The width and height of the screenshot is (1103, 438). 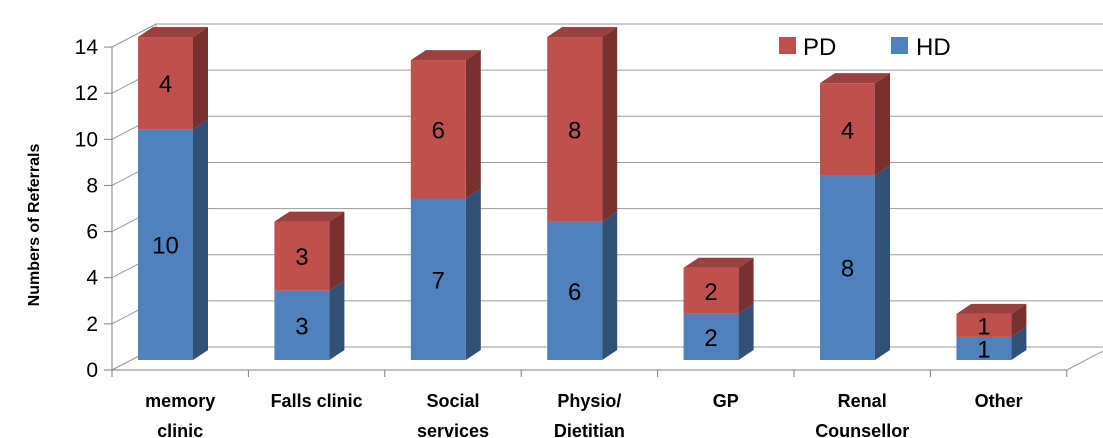 I want to click on category-label-5: Renal Counsellor, so click(x=862, y=414).